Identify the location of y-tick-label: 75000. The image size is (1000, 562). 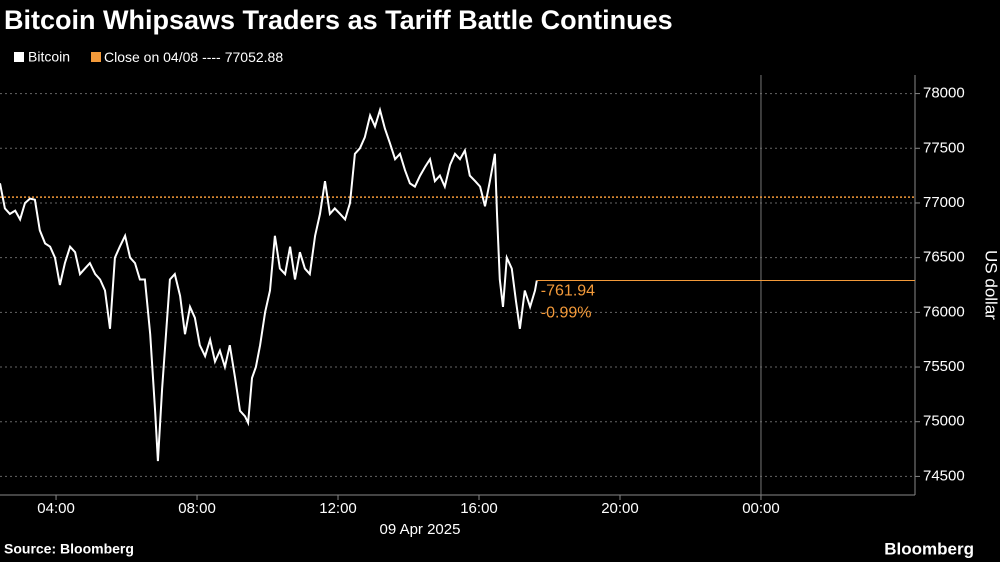
(944, 421).